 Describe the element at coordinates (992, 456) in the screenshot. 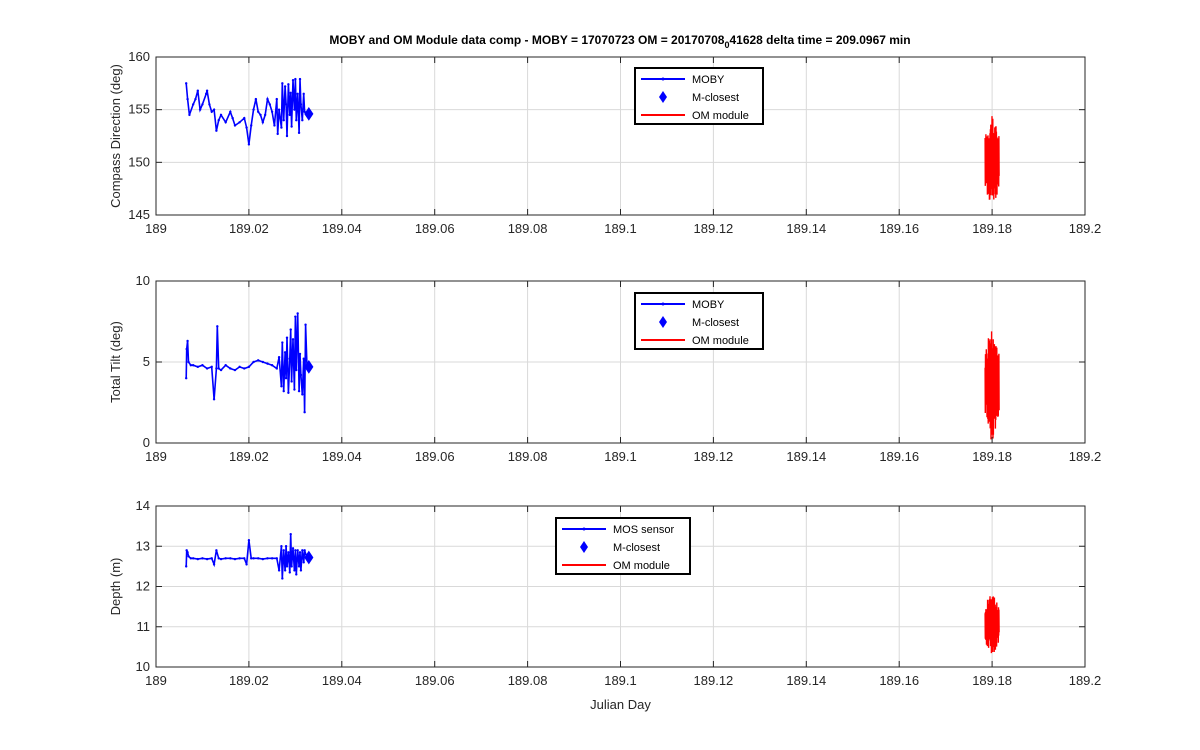

I see `x-tick-label: 189.18` at that location.